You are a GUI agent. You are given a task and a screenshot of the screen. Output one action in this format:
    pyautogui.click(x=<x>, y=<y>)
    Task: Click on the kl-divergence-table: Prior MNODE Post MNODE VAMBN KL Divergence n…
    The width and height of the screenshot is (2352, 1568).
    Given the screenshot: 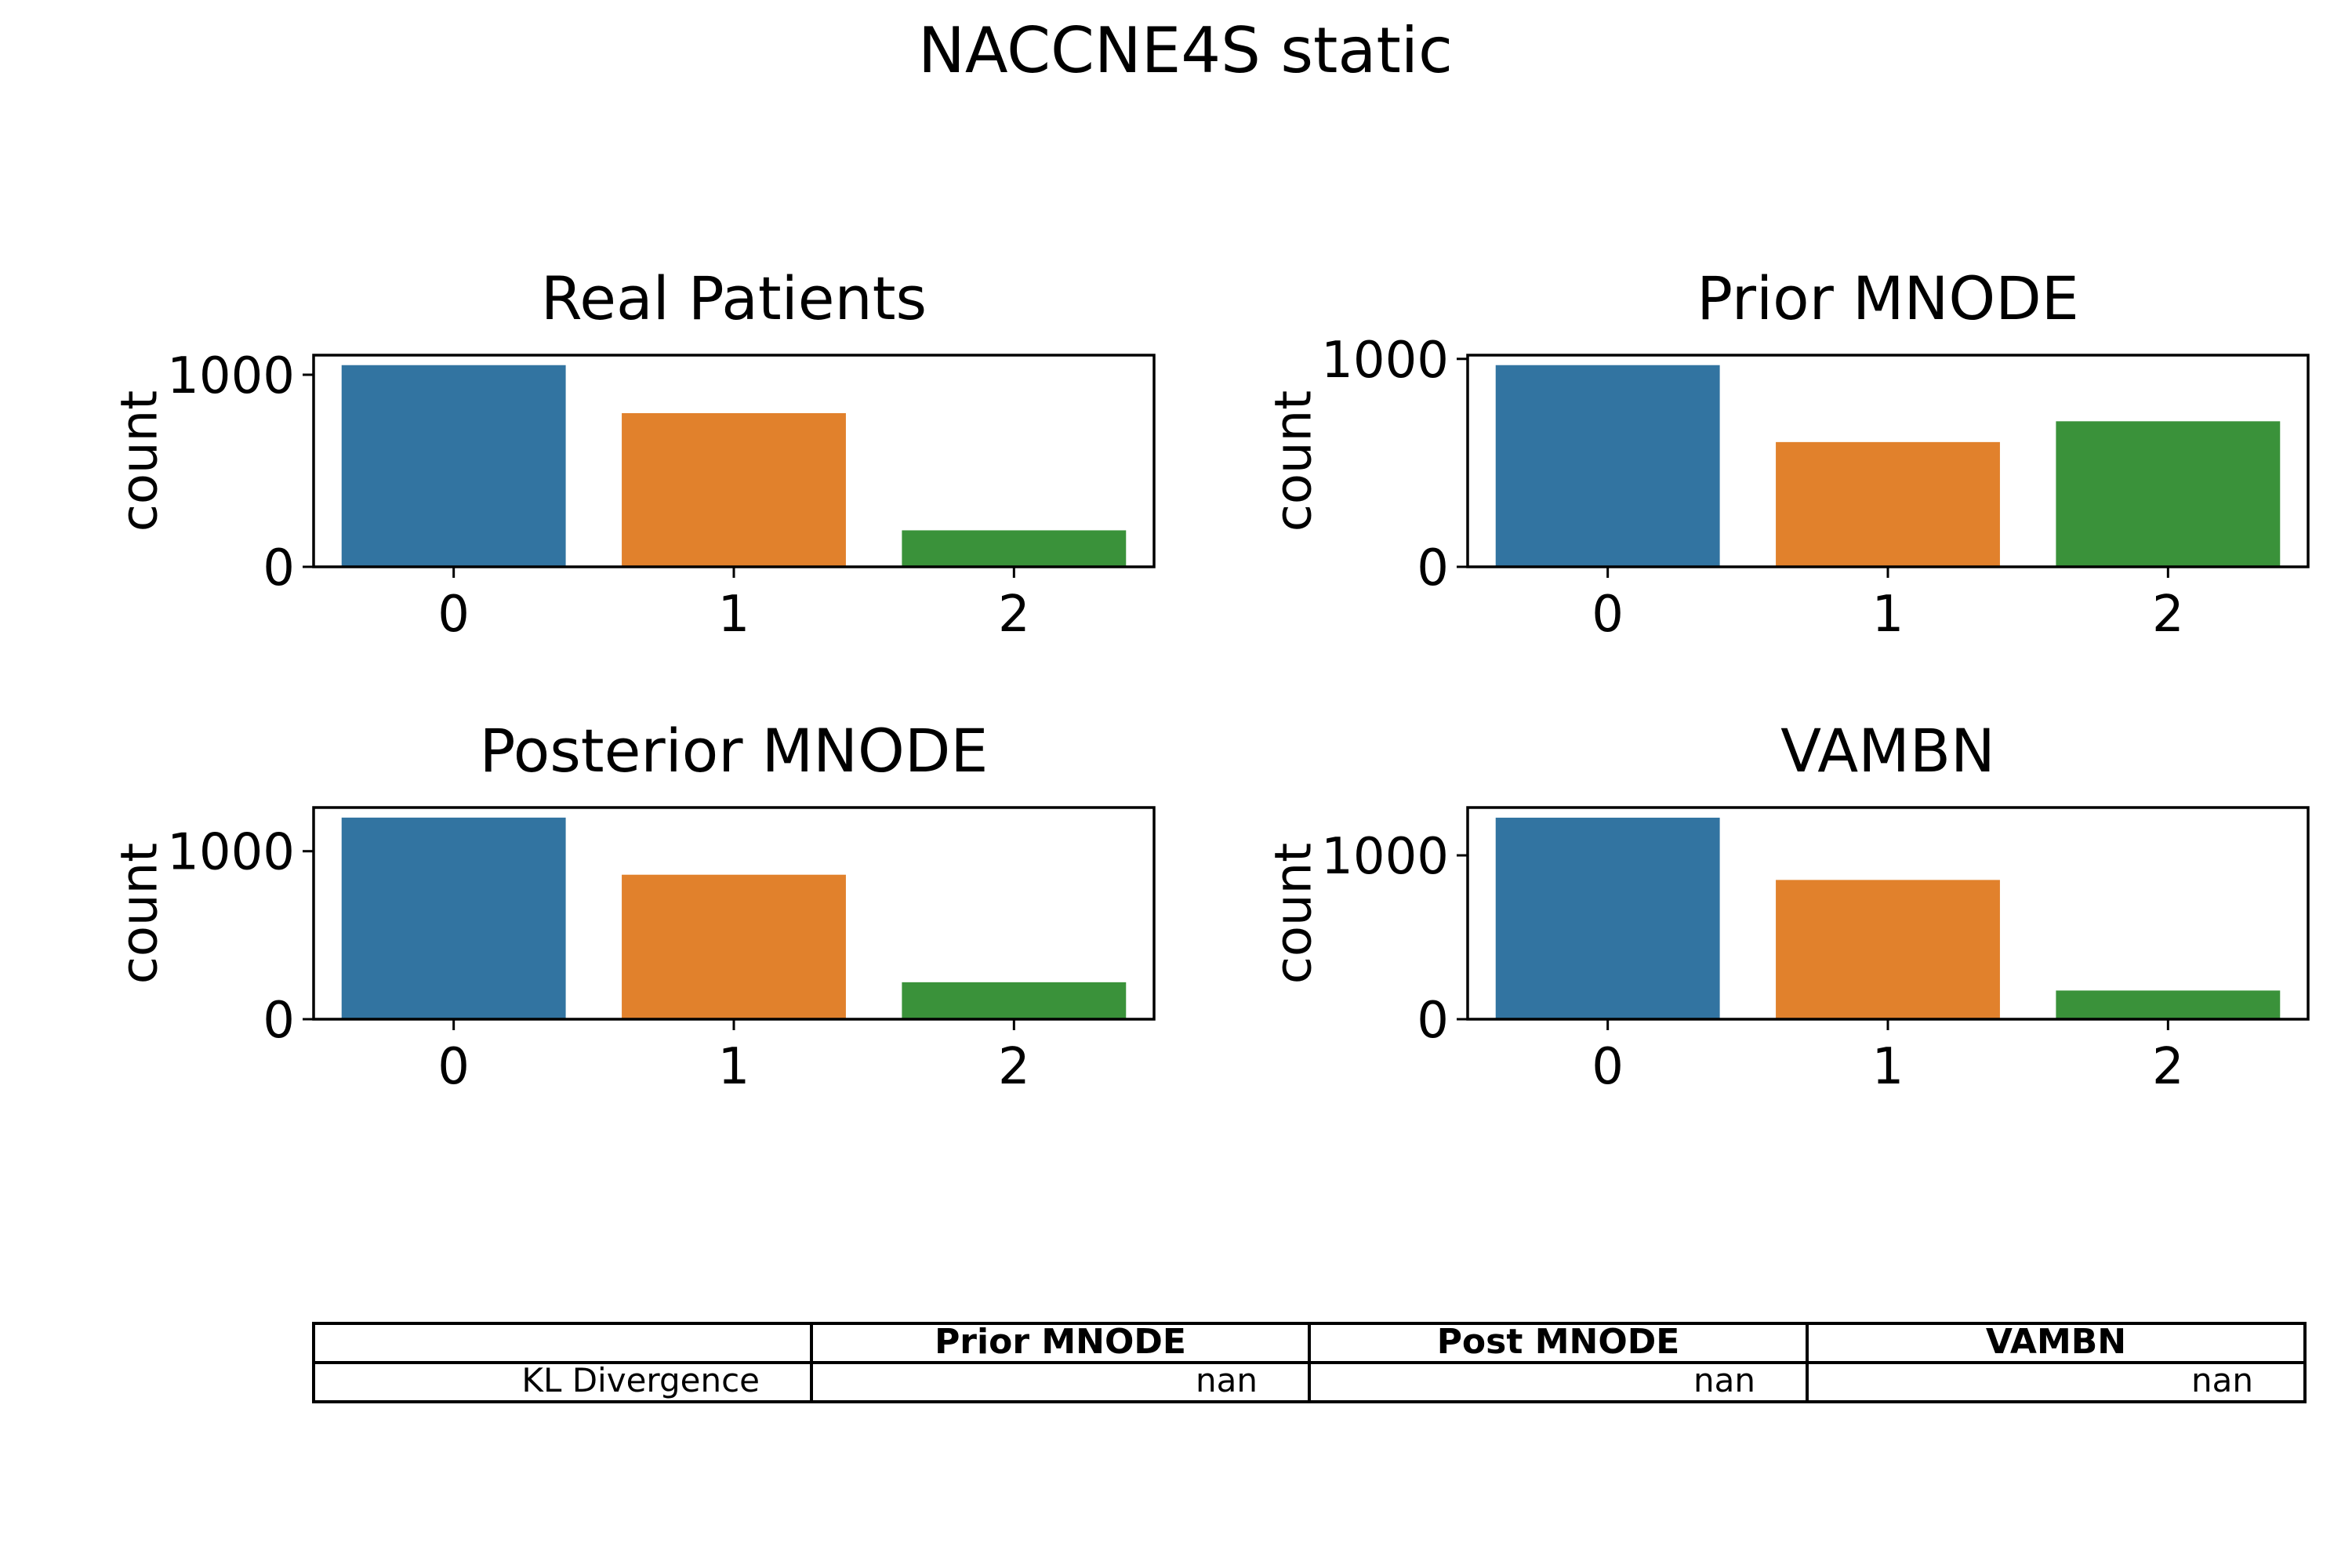 What is the action you would take?
    pyautogui.click(x=1309, y=1362)
    